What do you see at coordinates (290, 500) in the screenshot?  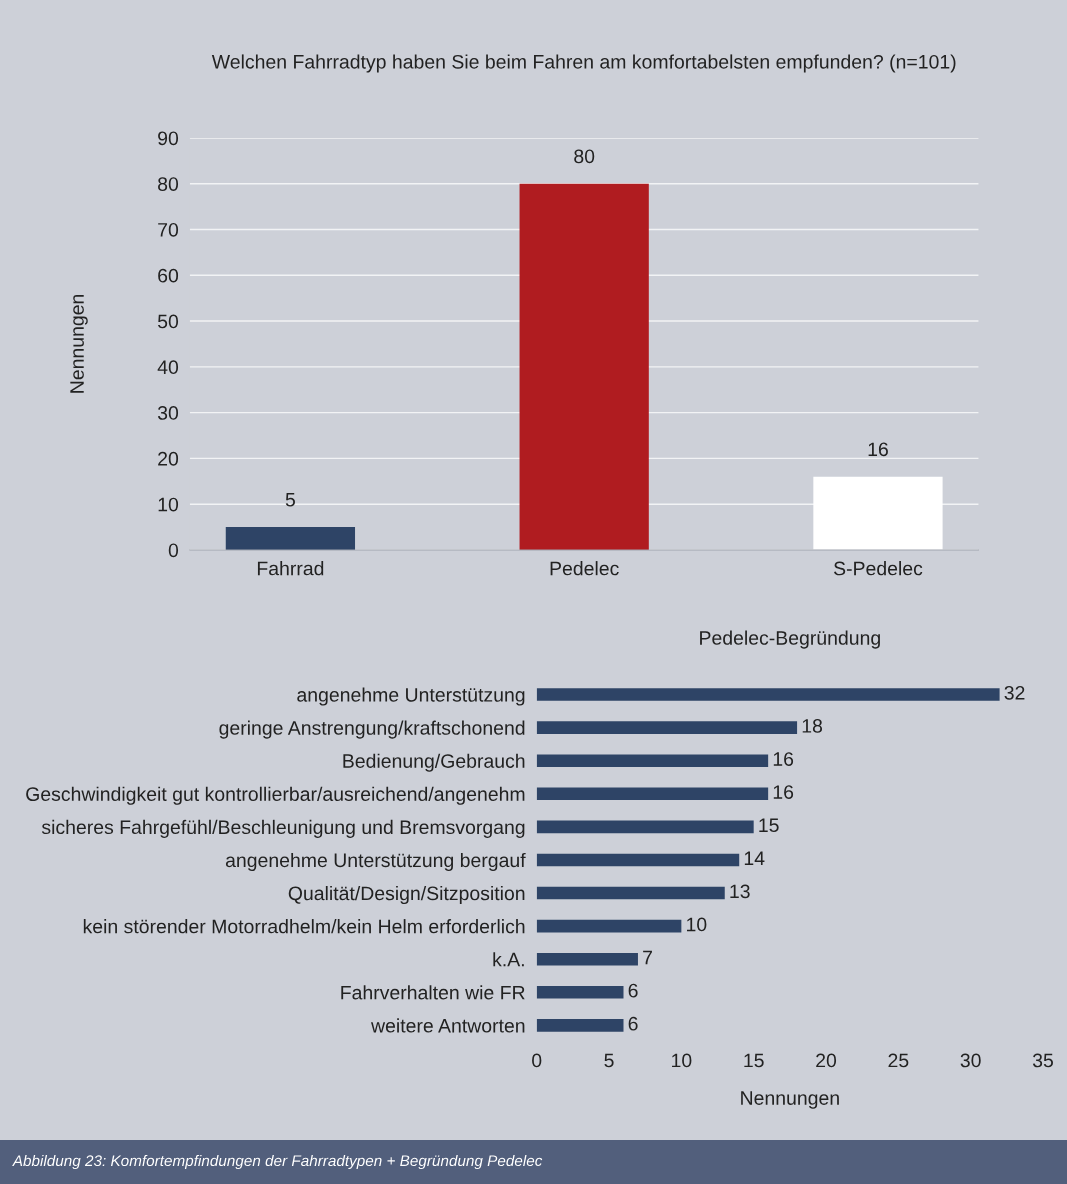 I see `data-label: 5` at bounding box center [290, 500].